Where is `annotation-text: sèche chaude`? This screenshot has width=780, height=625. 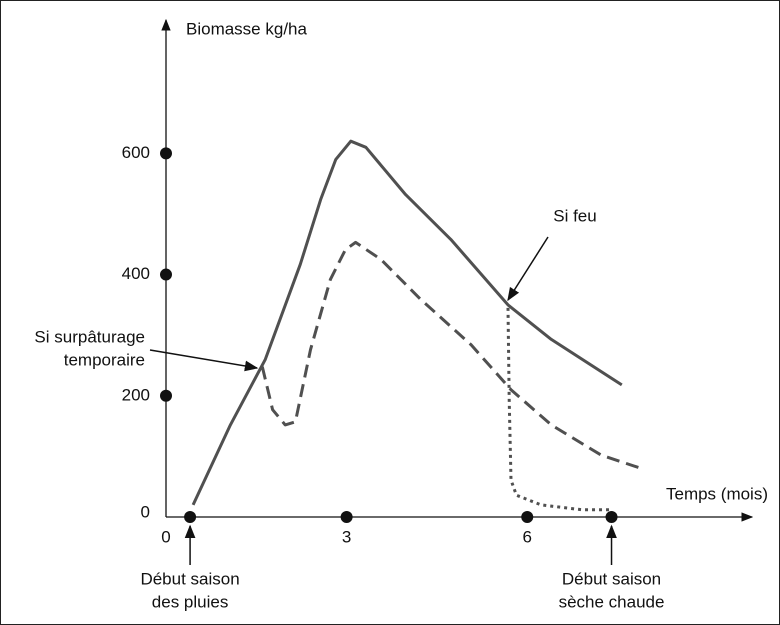 annotation-text: sèche chaude is located at coordinates (612, 601).